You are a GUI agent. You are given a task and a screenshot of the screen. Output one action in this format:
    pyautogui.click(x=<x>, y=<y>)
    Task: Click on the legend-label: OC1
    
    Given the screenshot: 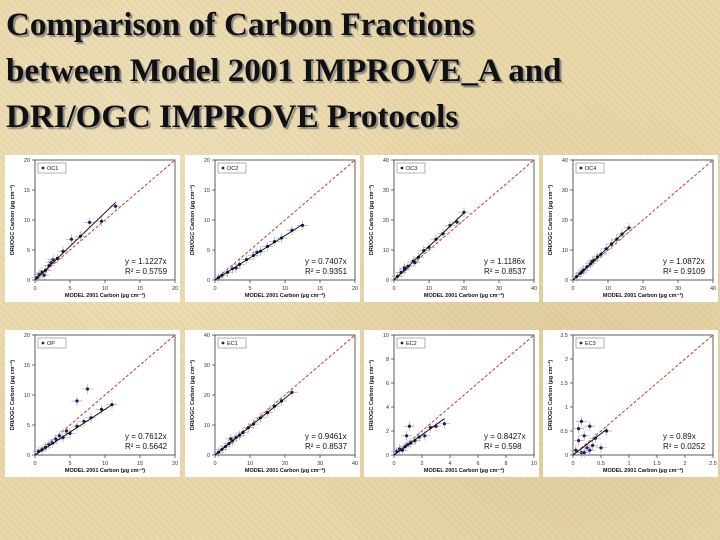 What is the action you would take?
    pyautogui.click(x=52, y=169)
    